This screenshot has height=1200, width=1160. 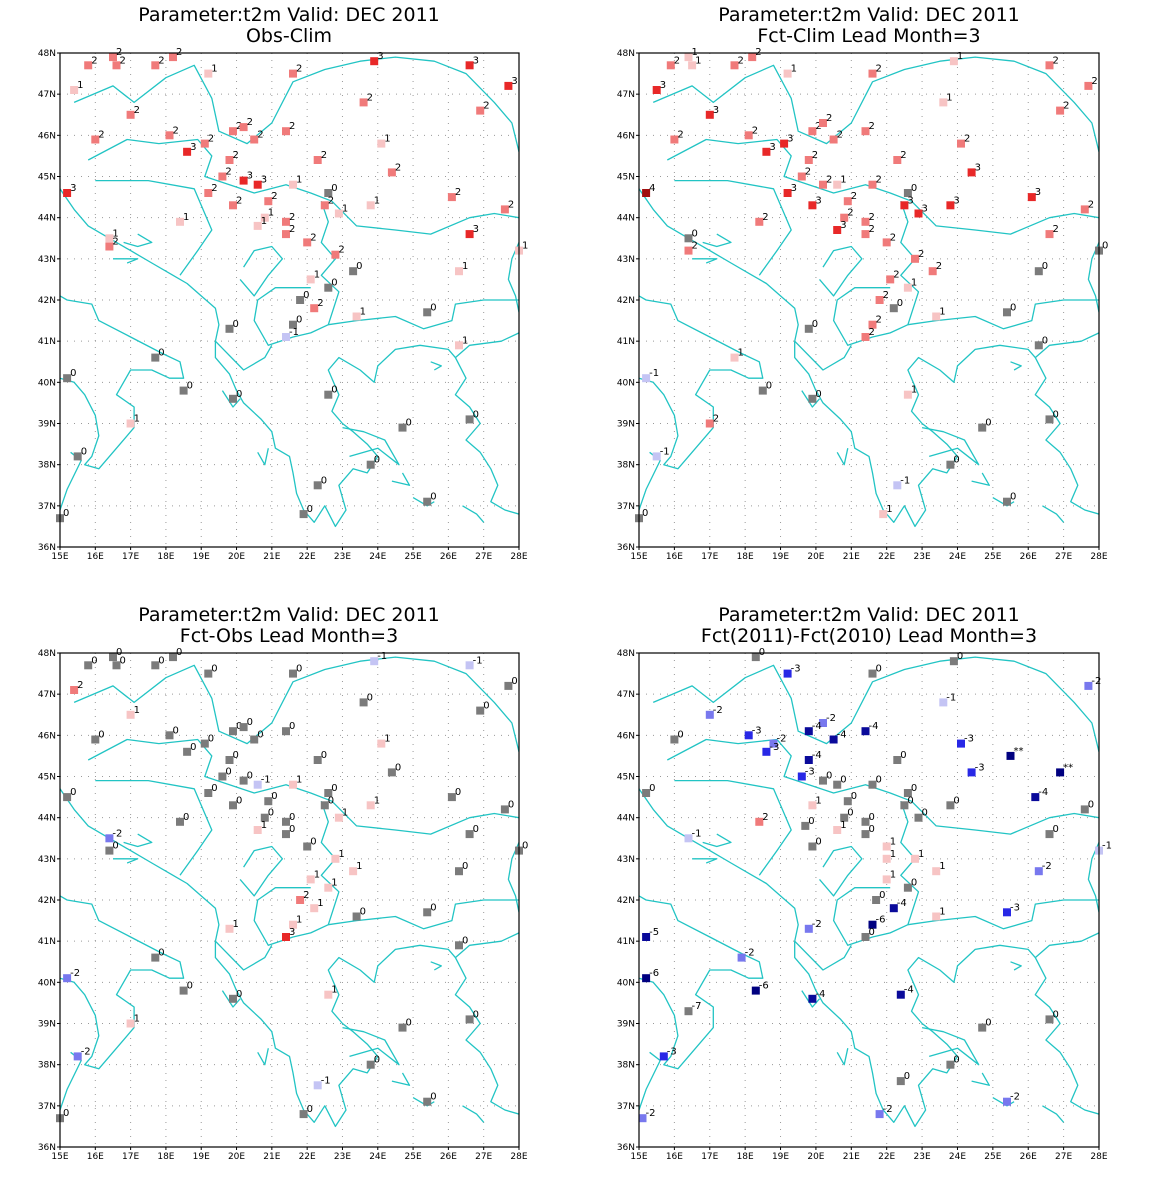 What do you see at coordinates (1063, 1157) in the screenshot?
I see `x-tick-label: 27E` at bounding box center [1063, 1157].